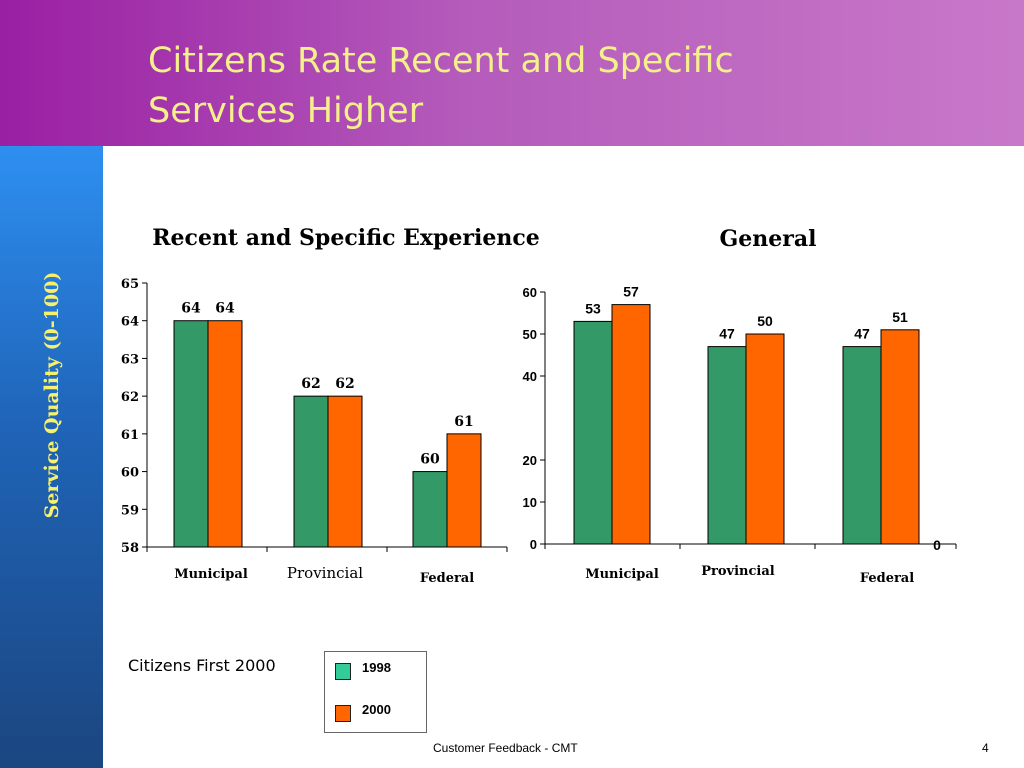 The image size is (1024, 768). What do you see at coordinates (130, 322) in the screenshot?
I see `y-tick-label-recent: 64` at bounding box center [130, 322].